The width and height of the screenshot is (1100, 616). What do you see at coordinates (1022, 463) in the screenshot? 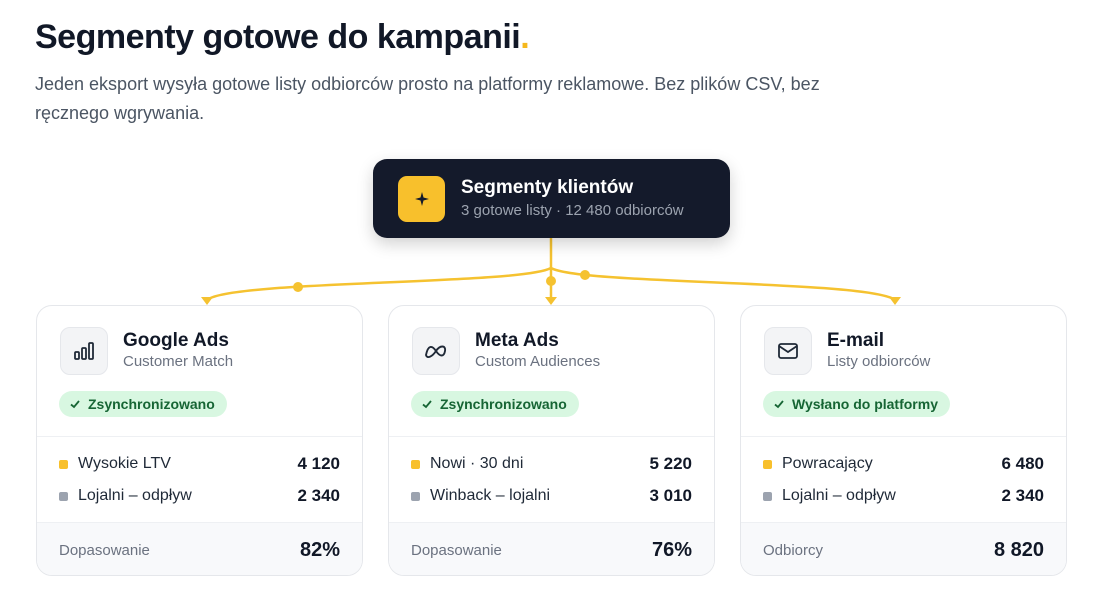
I see `segment-value: 6 480` at bounding box center [1022, 463].